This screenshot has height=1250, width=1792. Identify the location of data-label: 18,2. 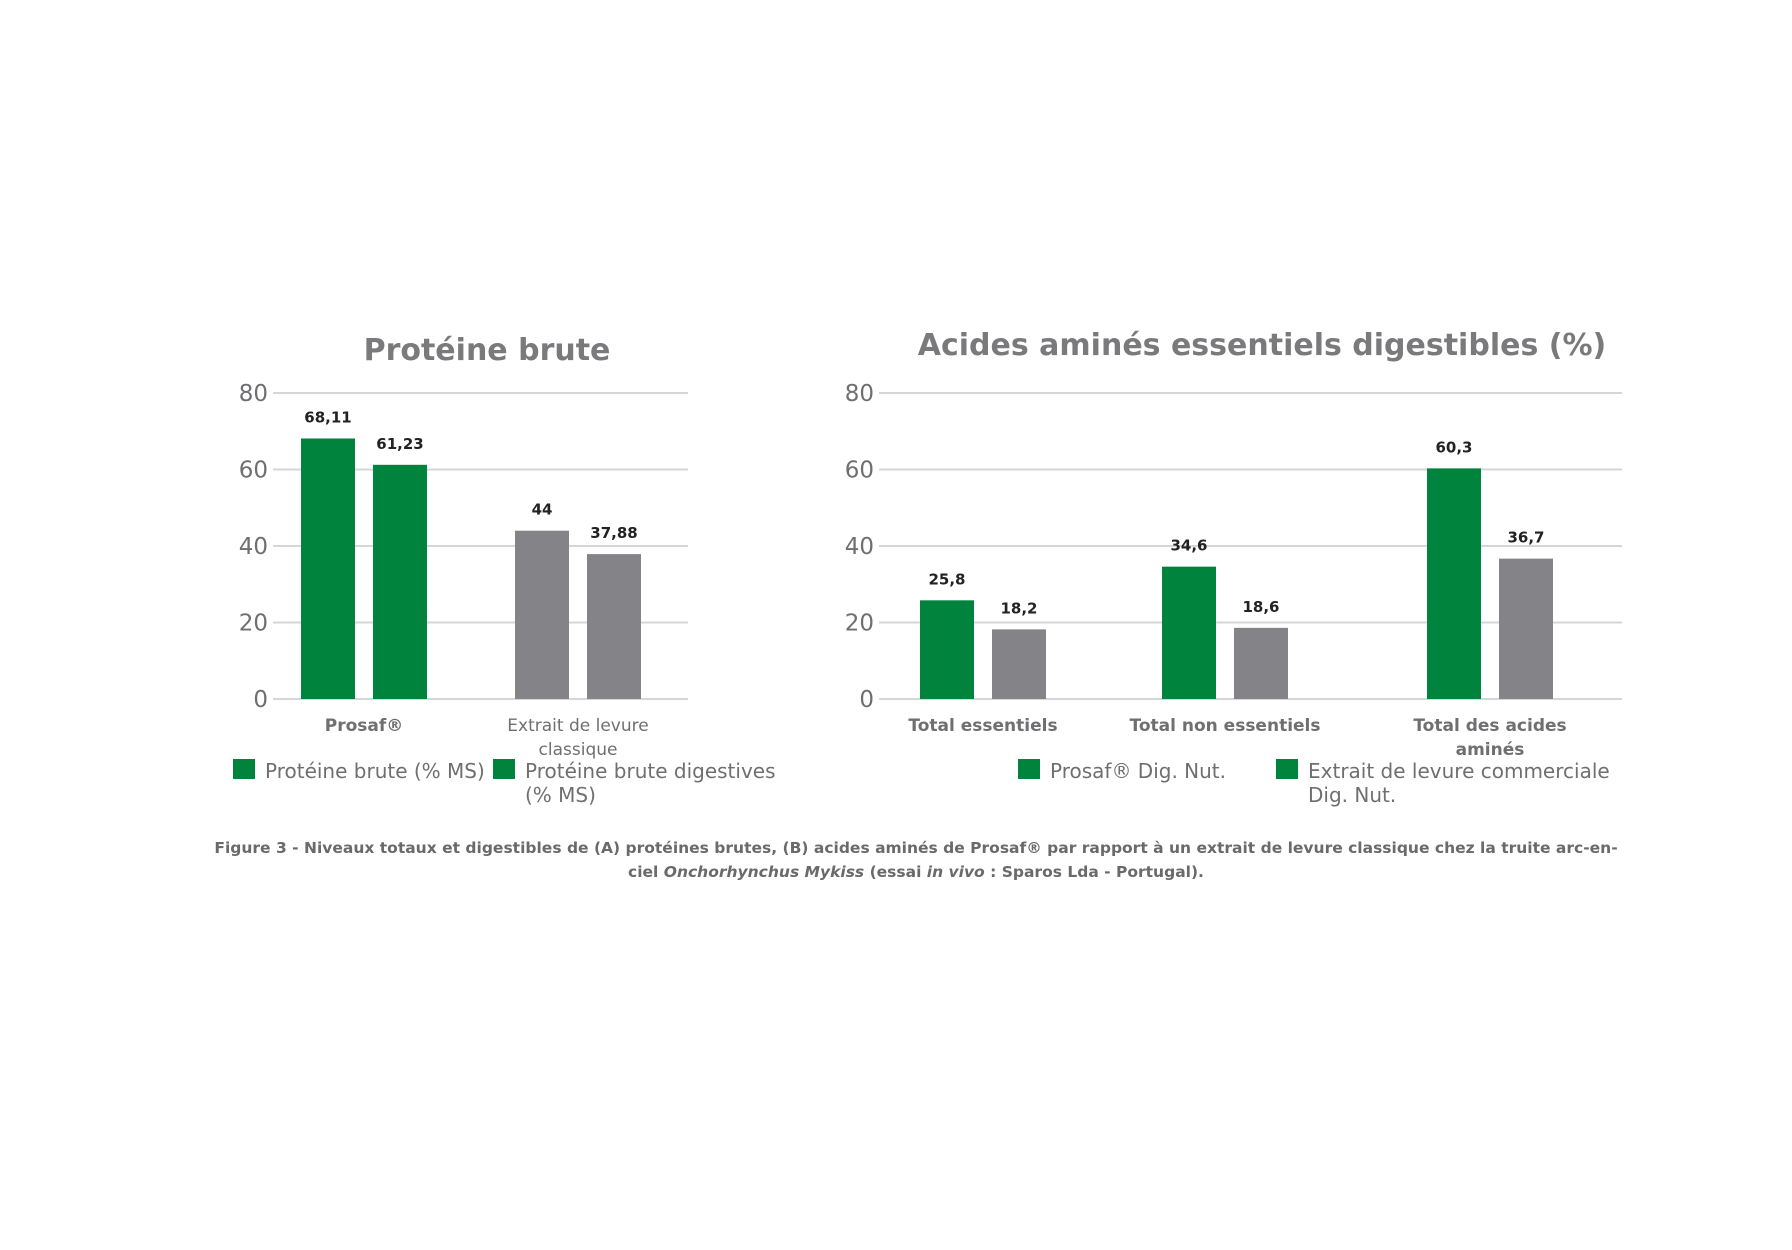
(1018, 608).